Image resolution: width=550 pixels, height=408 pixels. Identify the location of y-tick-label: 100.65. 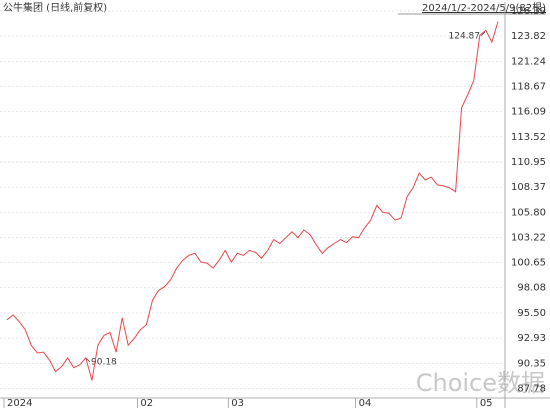
(528, 263).